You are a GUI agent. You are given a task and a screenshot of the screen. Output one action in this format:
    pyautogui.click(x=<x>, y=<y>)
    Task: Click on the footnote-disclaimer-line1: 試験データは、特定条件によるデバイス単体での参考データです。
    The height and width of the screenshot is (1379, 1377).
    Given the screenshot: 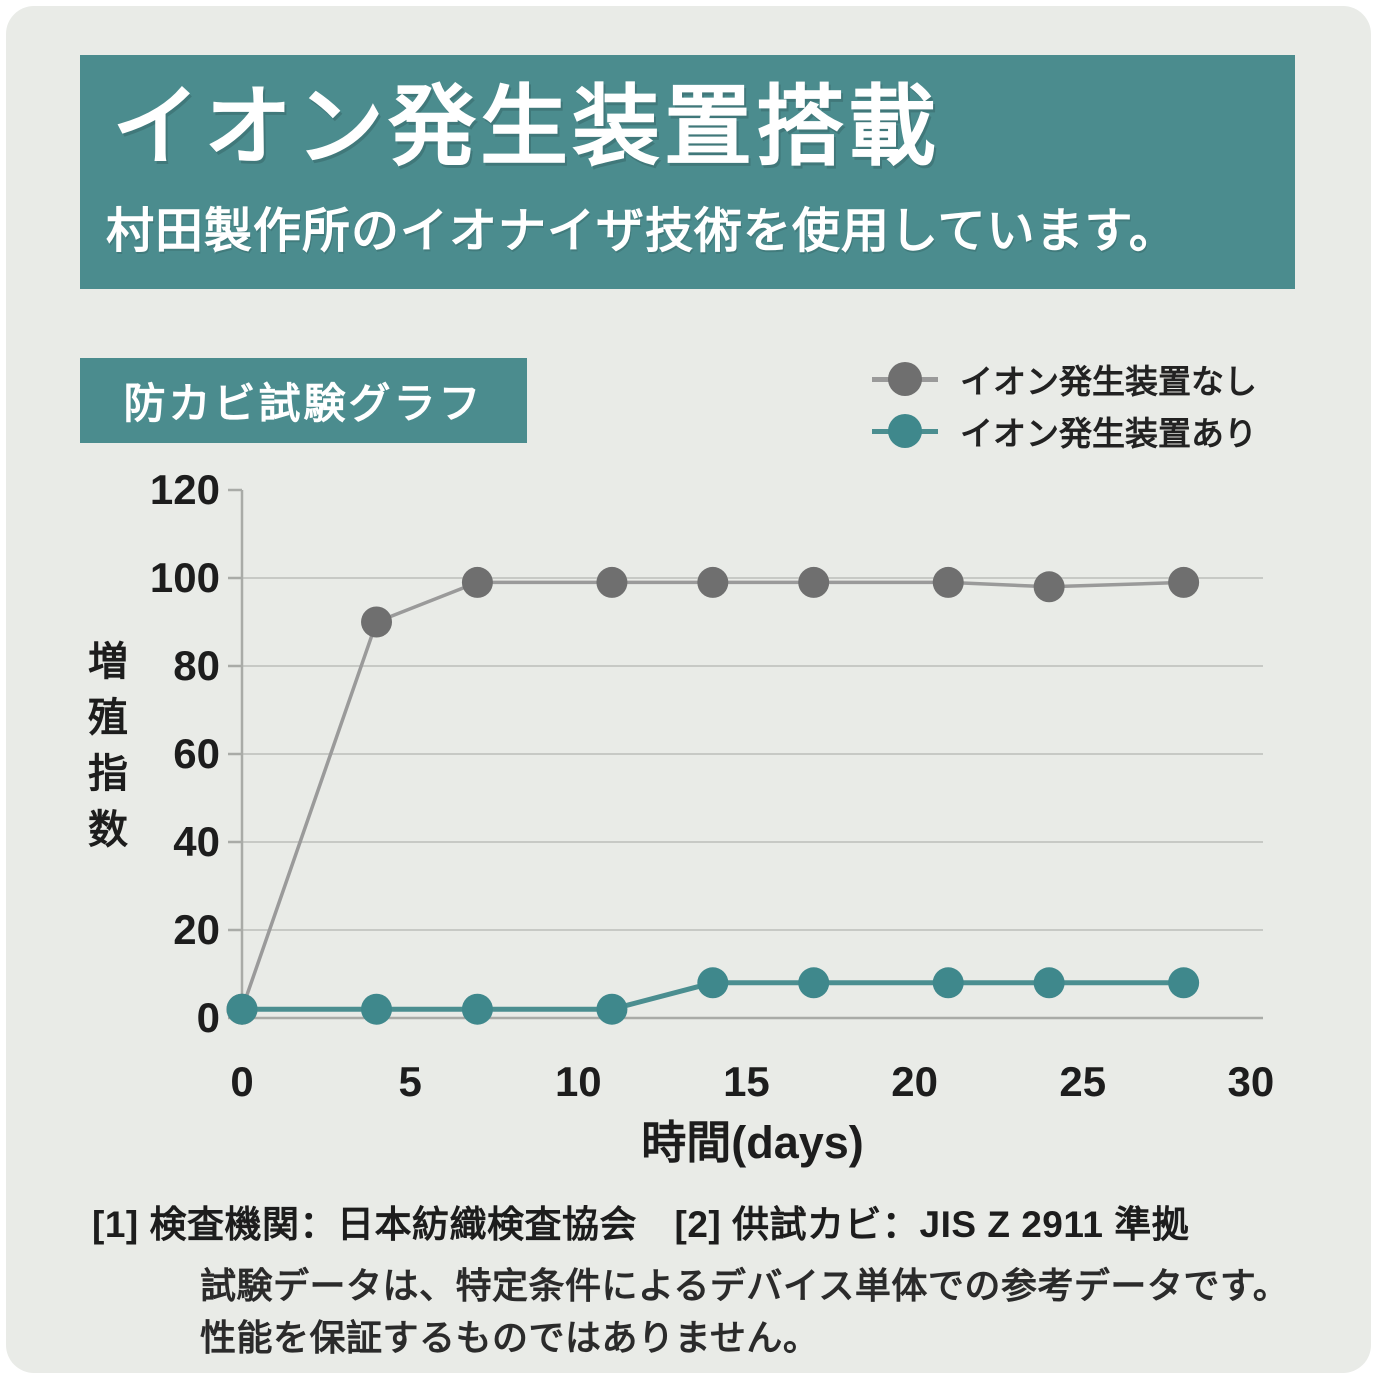 What is the action you would take?
    pyautogui.click(x=745, y=1285)
    